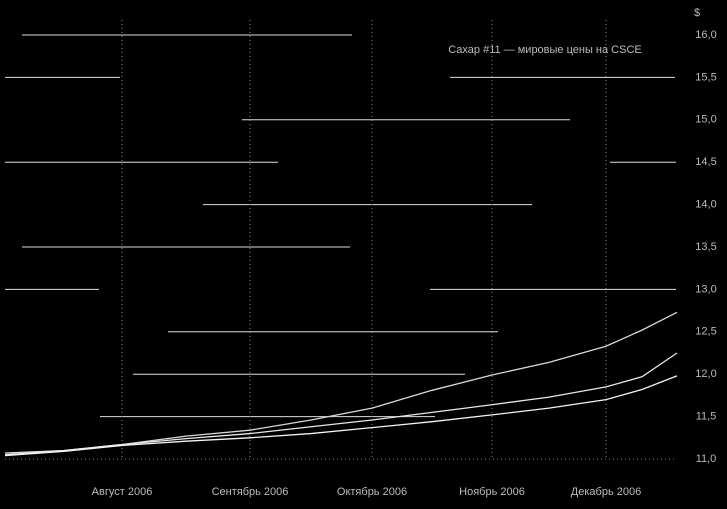 This screenshot has width=727, height=509. Describe the element at coordinates (705, 120) in the screenshot. I see `y-tick-label: 15,0` at that location.